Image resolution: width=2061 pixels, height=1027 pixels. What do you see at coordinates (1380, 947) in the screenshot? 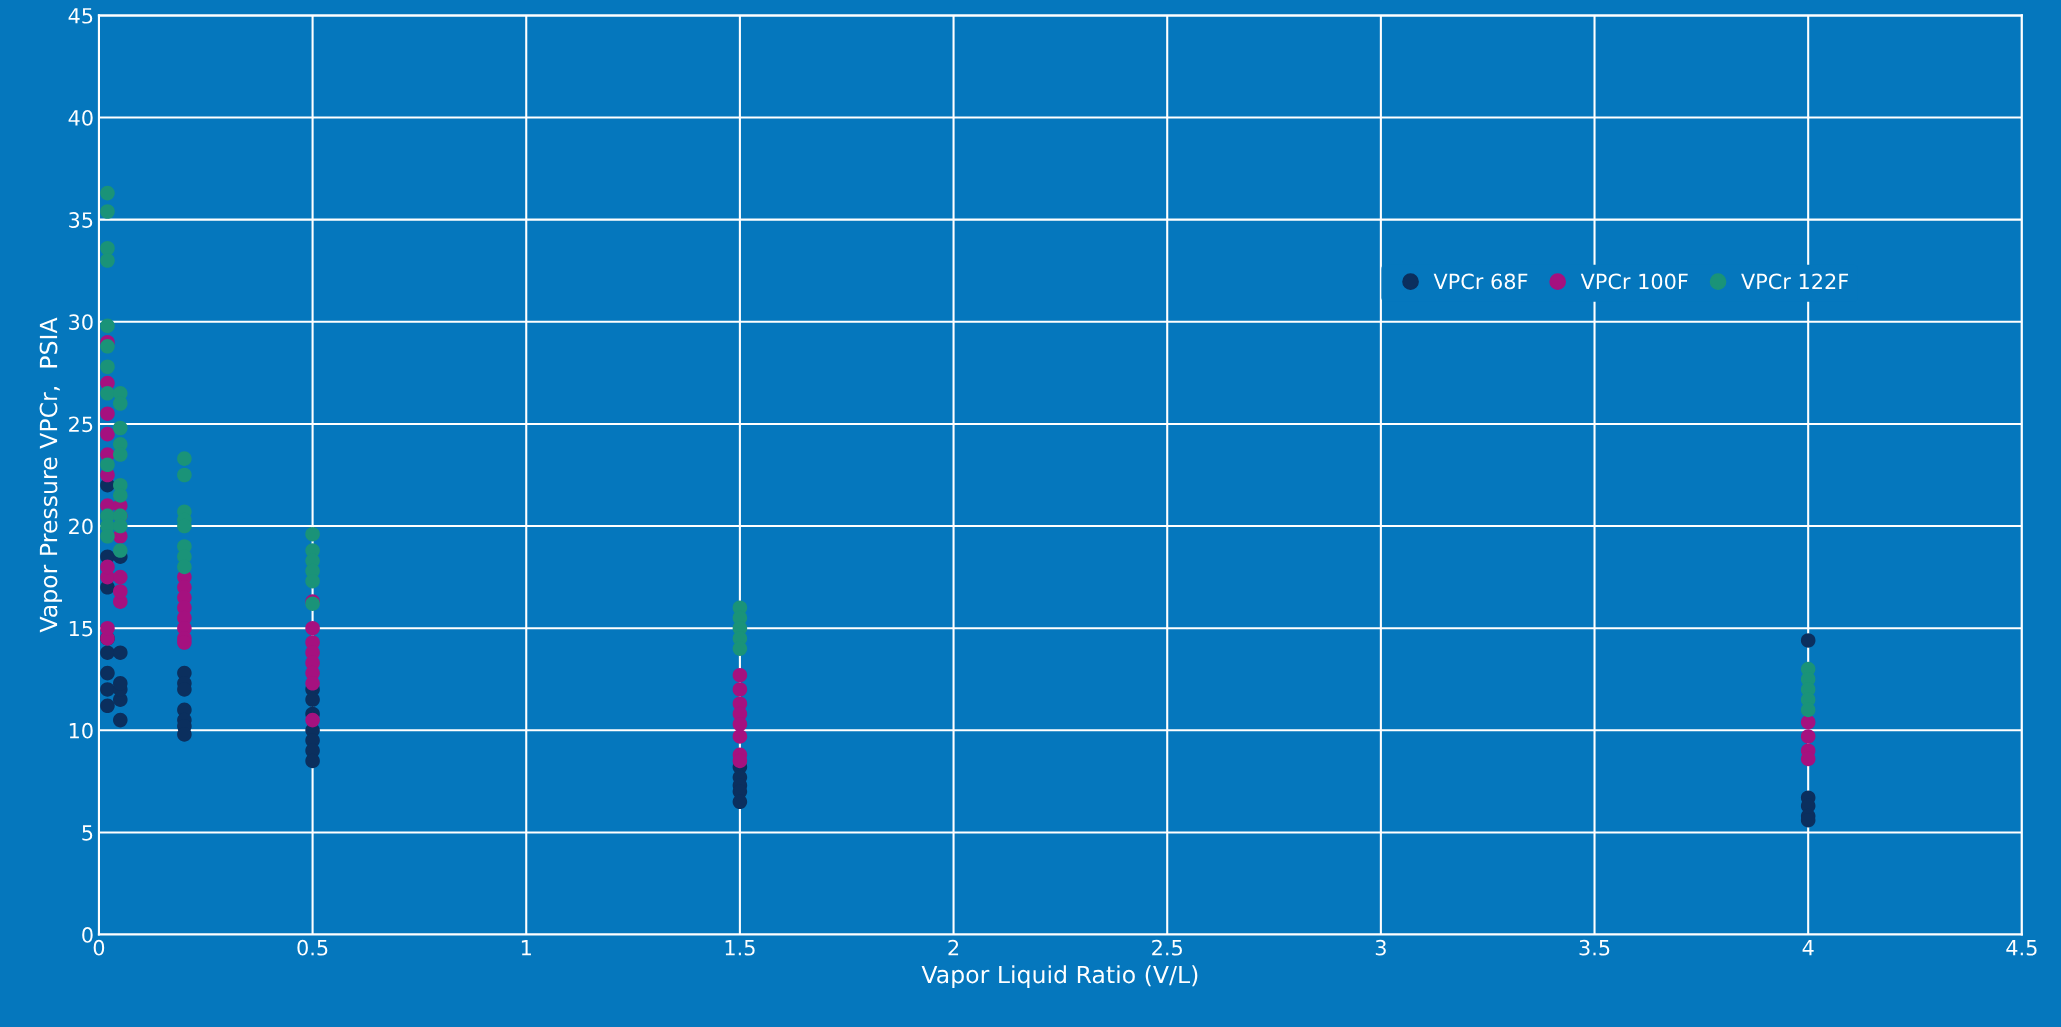
I see `x-tick-label: 3` at bounding box center [1380, 947].